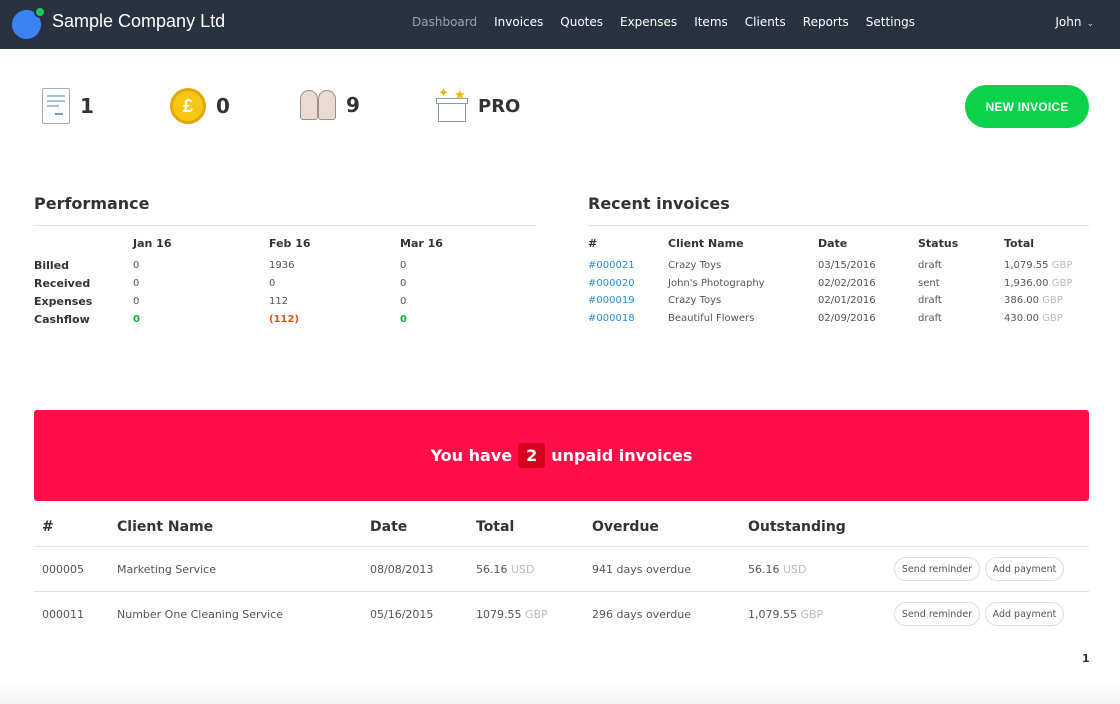 The height and width of the screenshot is (704, 1120). What do you see at coordinates (777, 569) in the screenshot?
I see `unpaid-outstanding: 56.16 USD` at bounding box center [777, 569].